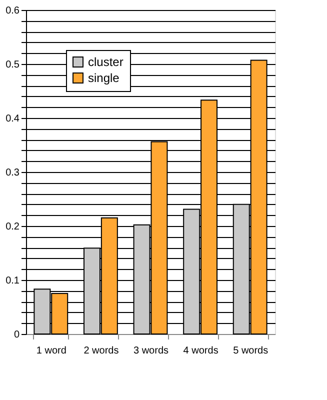 Image resolution: width=327 pixels, height=400 pixels. Describe the element at coordinates (104, 78) in the screenshot. I see `legend-label: single` at that location.